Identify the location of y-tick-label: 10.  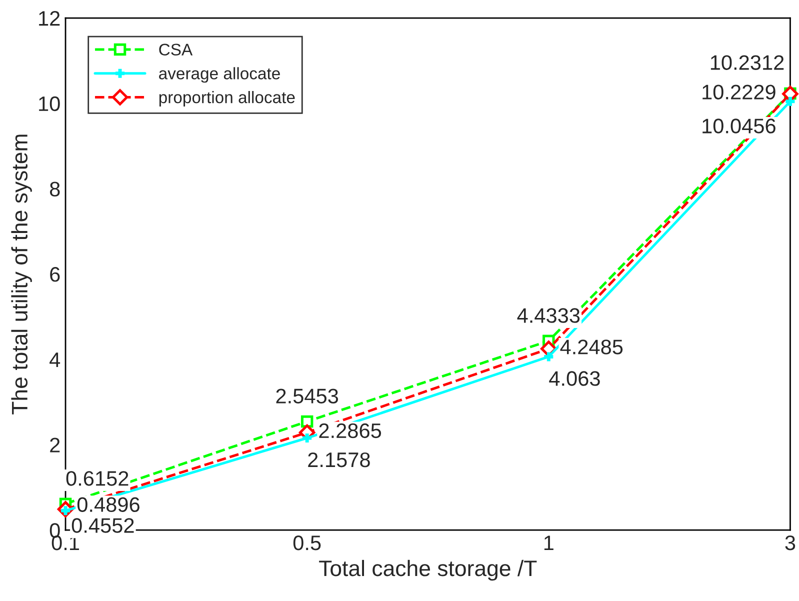
(49, 104).